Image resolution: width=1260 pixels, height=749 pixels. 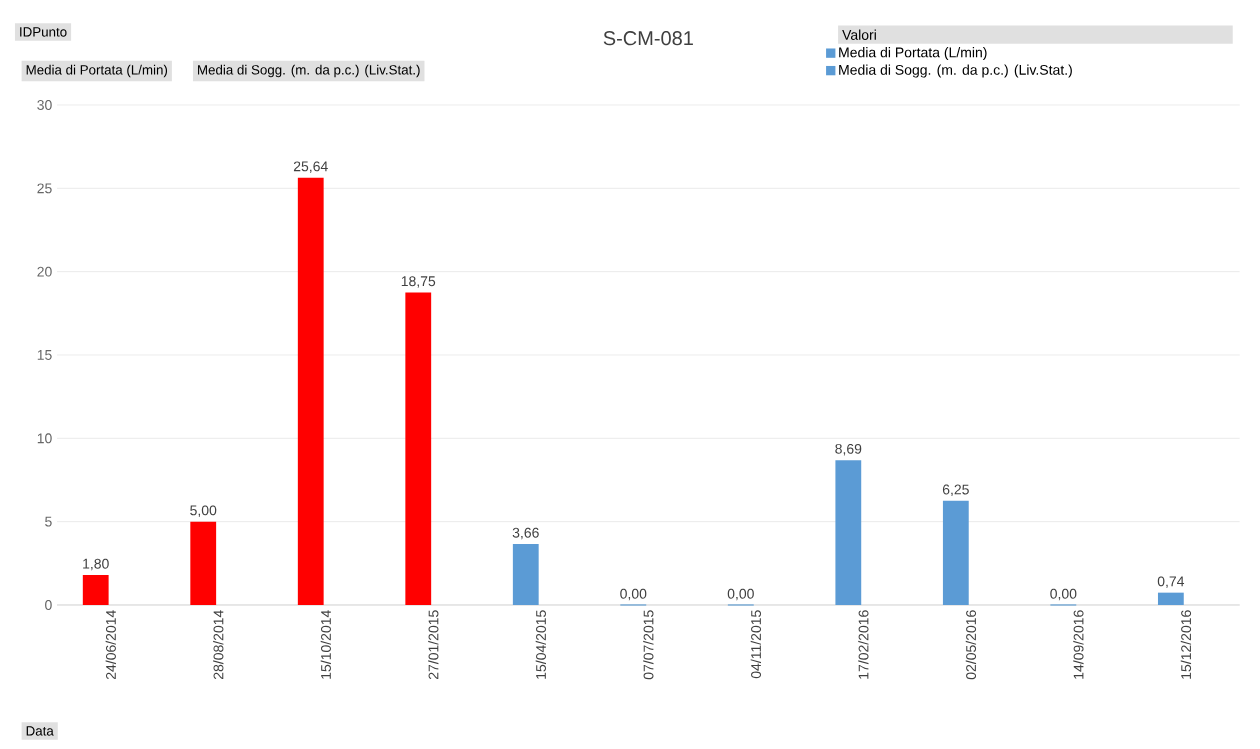 I want to click on data-label: 8,69, so click(x=848, y=449).